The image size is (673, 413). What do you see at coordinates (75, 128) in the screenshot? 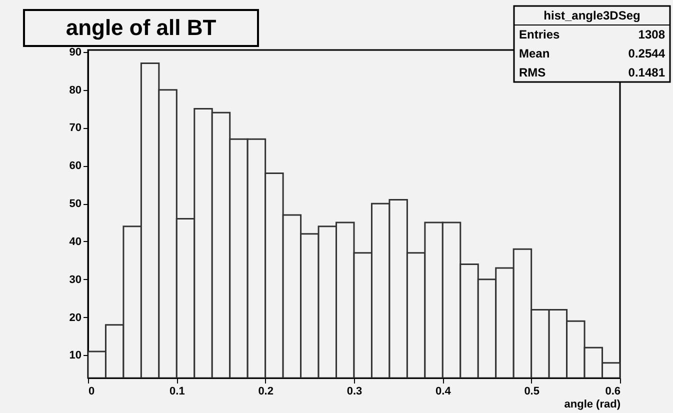
I see `y-tick-label: 70` at bounding box center [75, 128].